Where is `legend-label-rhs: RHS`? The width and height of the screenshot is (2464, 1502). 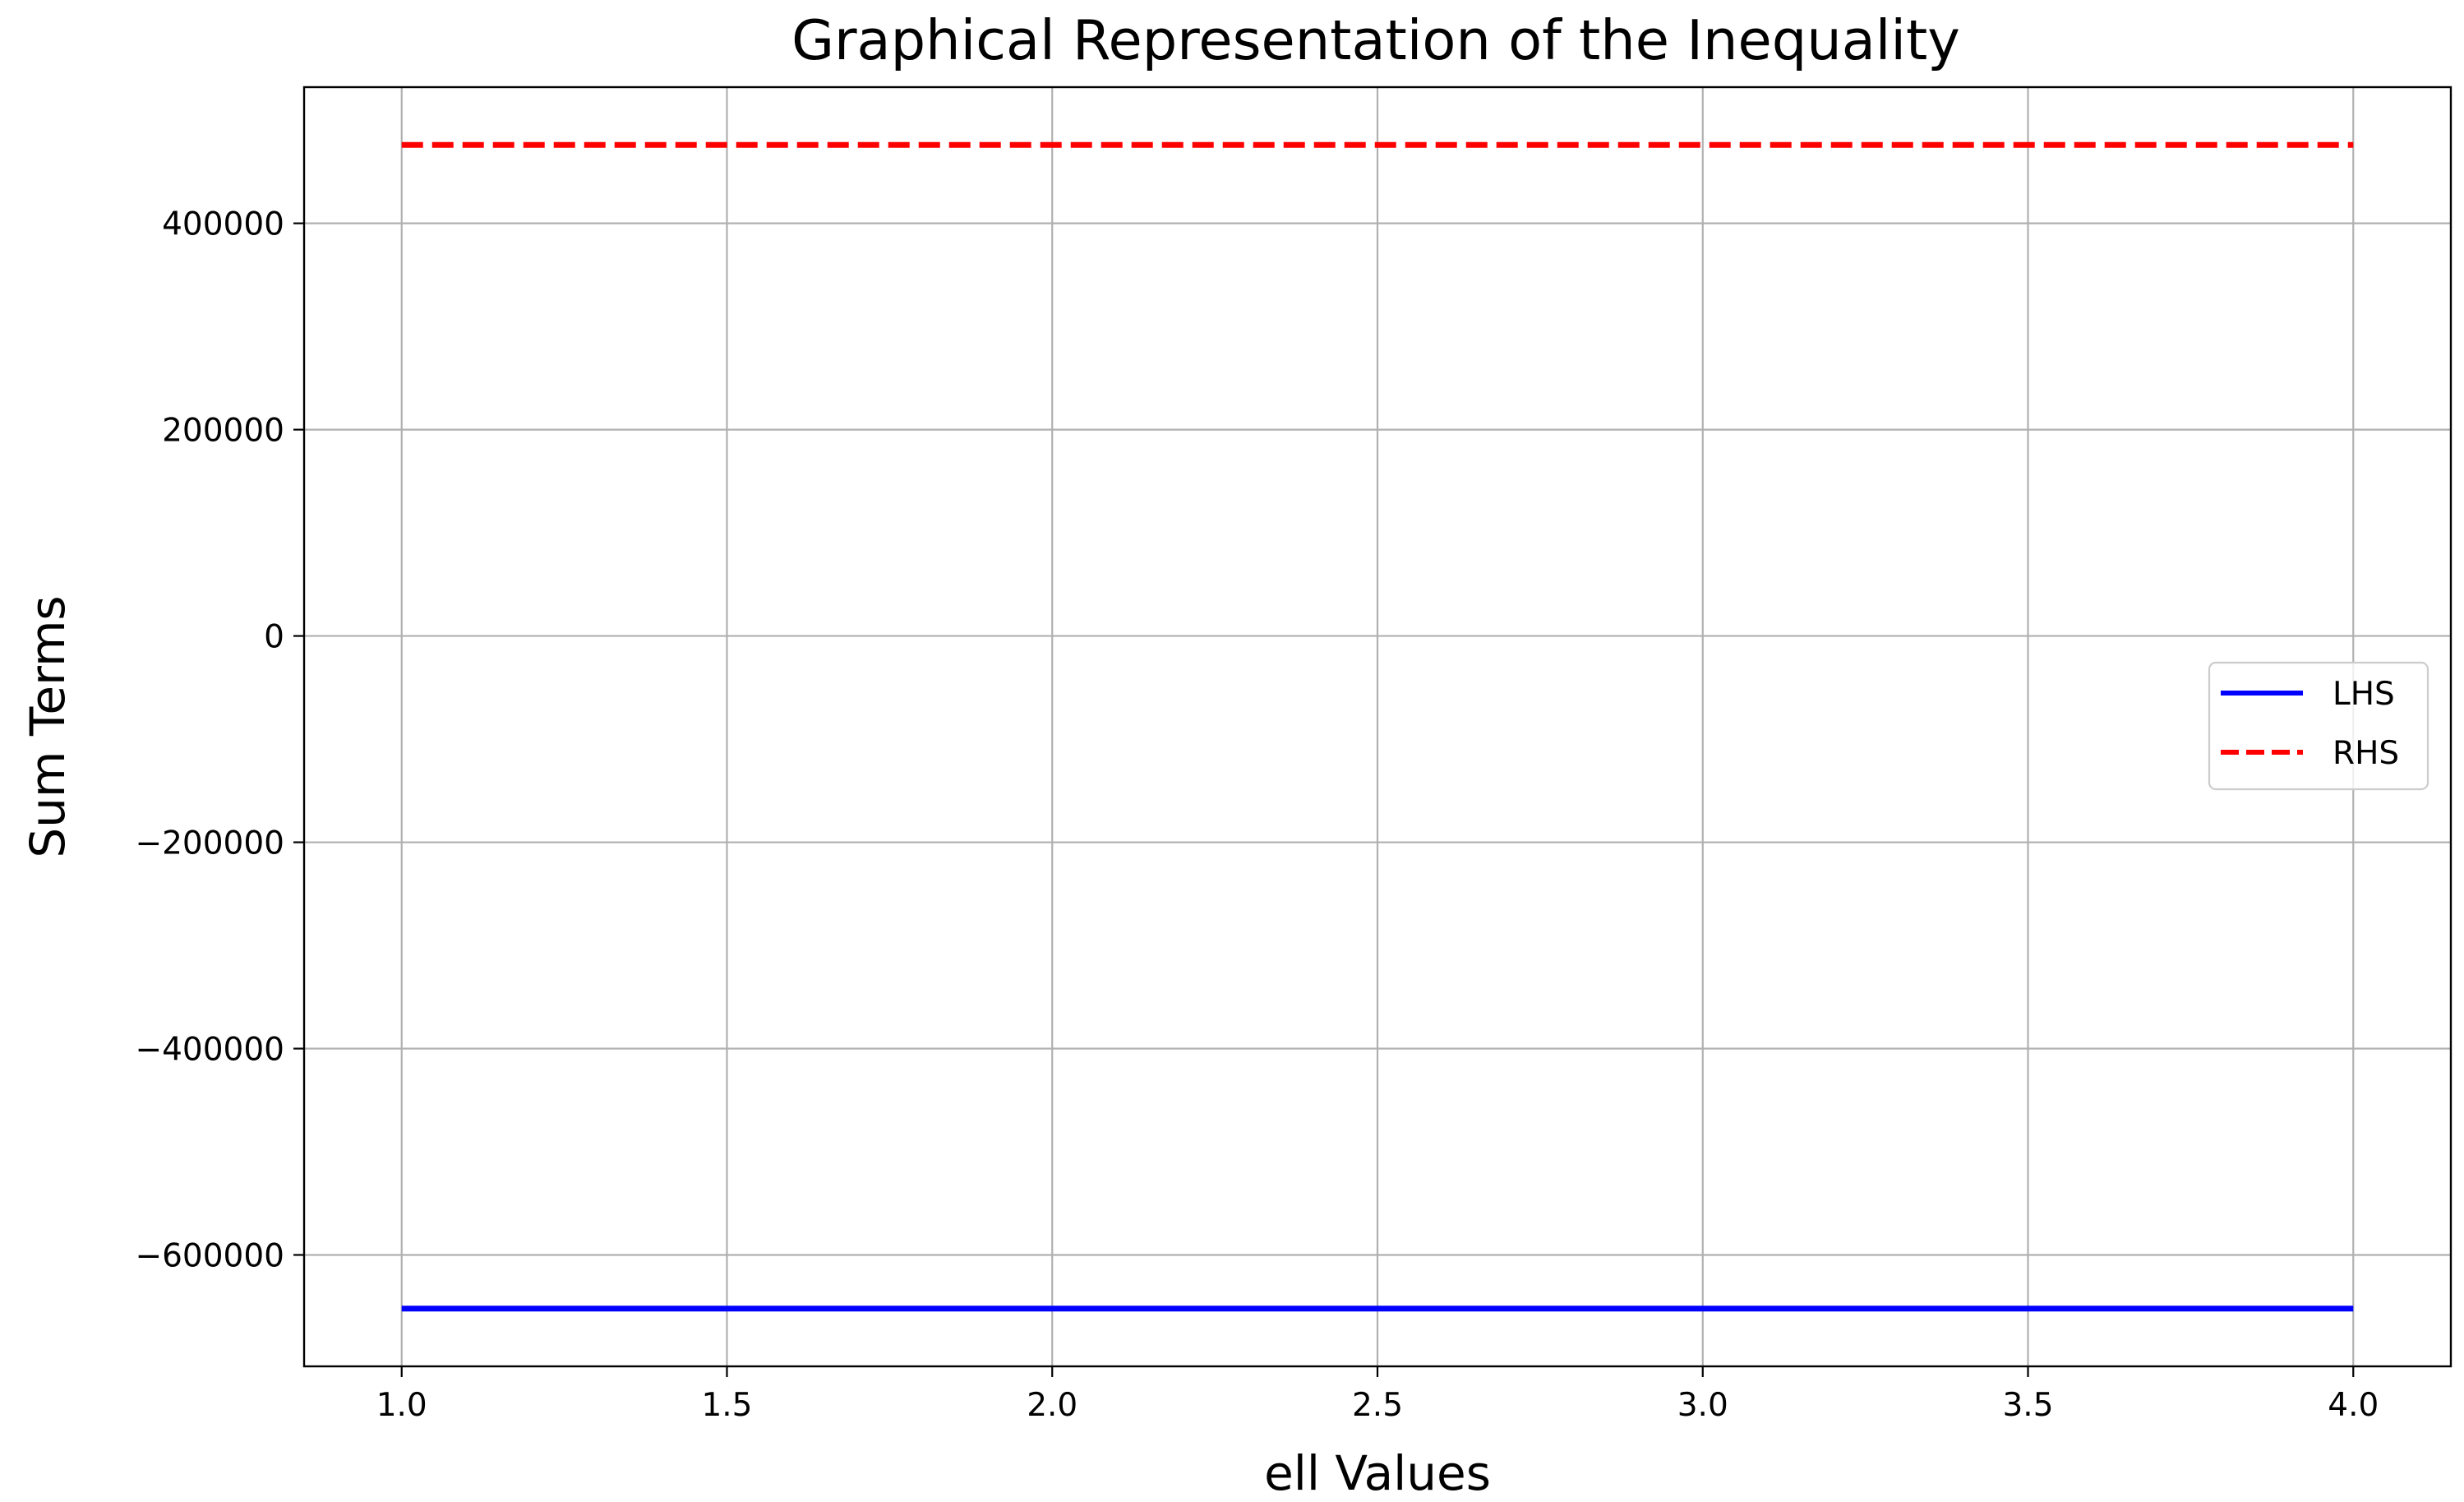 legend-label-rhs: RHS is located at coordinates (2366, 753).